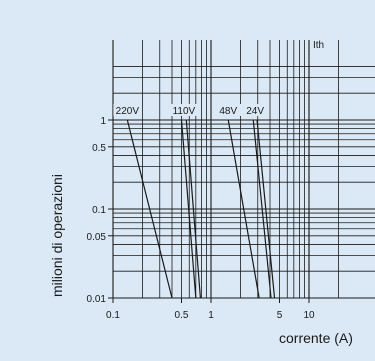 The width and height of the screenshot is (375, 361). Describe the element at coordinates (99, 148) in the screenshot. I see `y-tick-label: 0.5` at that location.